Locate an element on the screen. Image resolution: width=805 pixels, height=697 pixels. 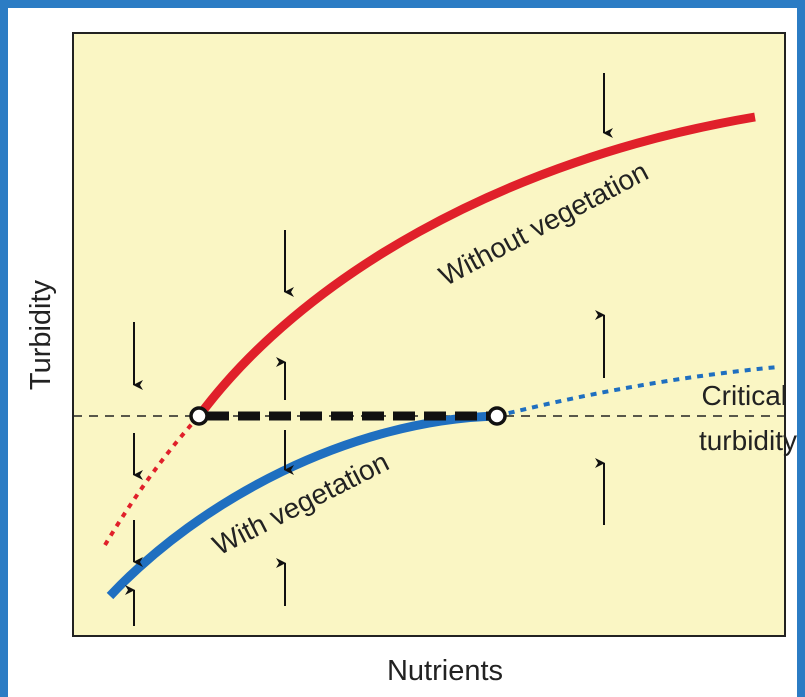
y-axis-label: Turbidity is located at coordinates (41, 334).